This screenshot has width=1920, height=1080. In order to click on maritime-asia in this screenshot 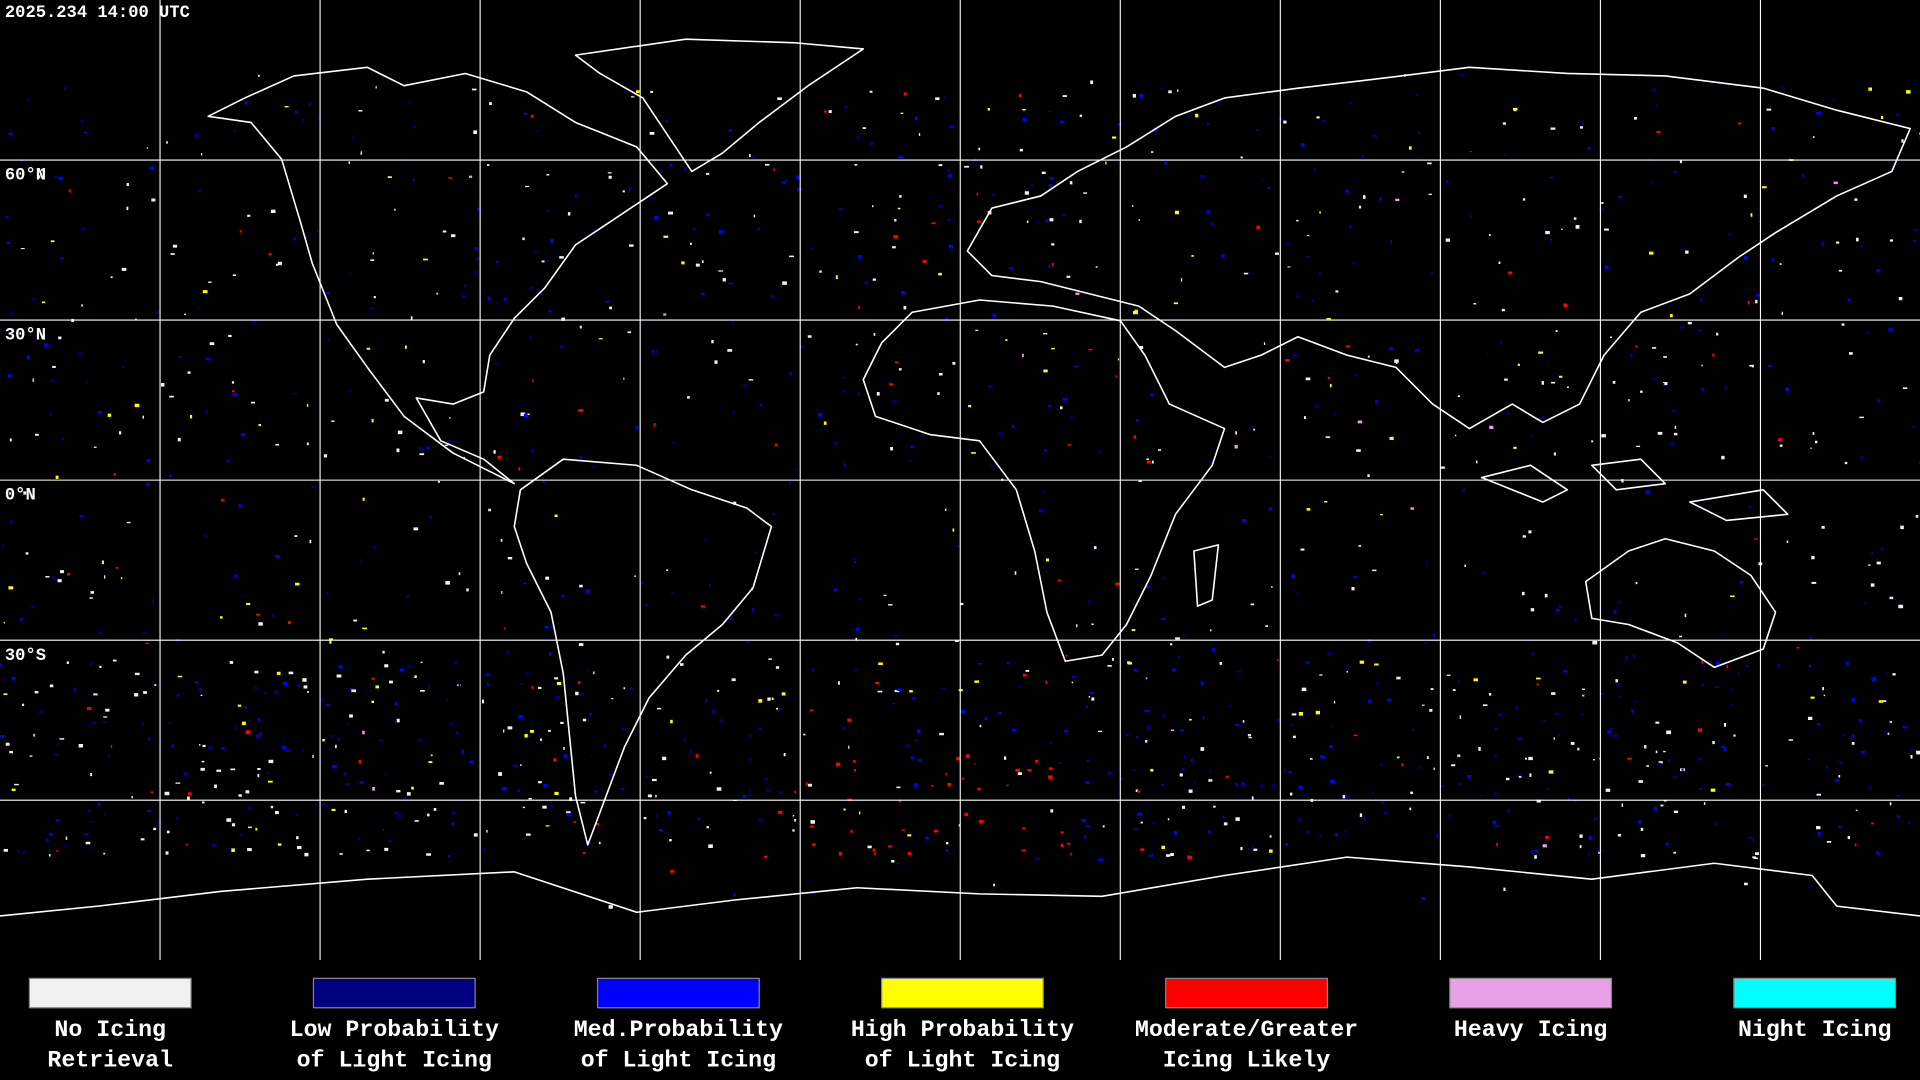, I will do `click(1491, 532)`.